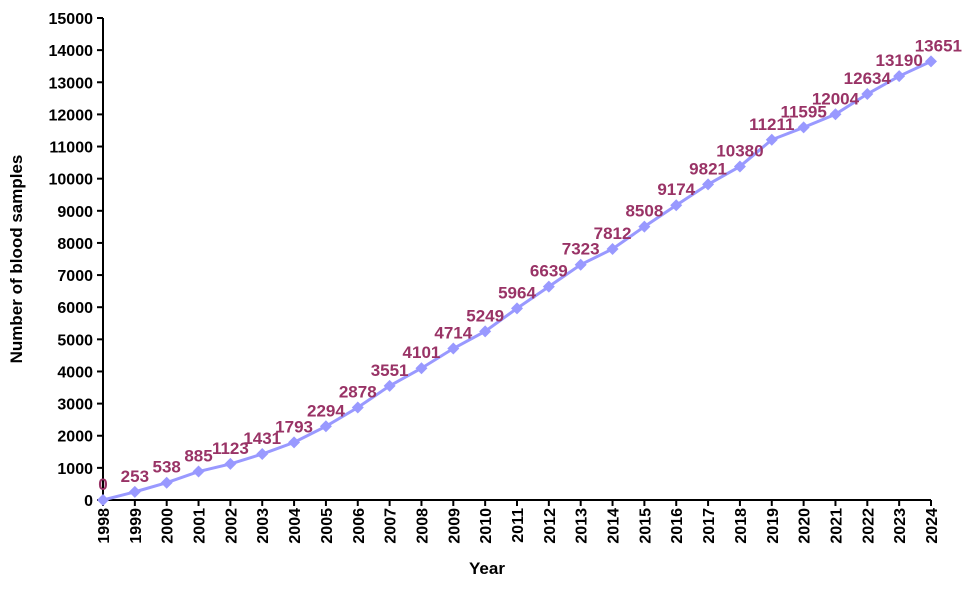 This screenshot has height=590, width=967. I want to click on data-label: 11211, so click(771, 124).